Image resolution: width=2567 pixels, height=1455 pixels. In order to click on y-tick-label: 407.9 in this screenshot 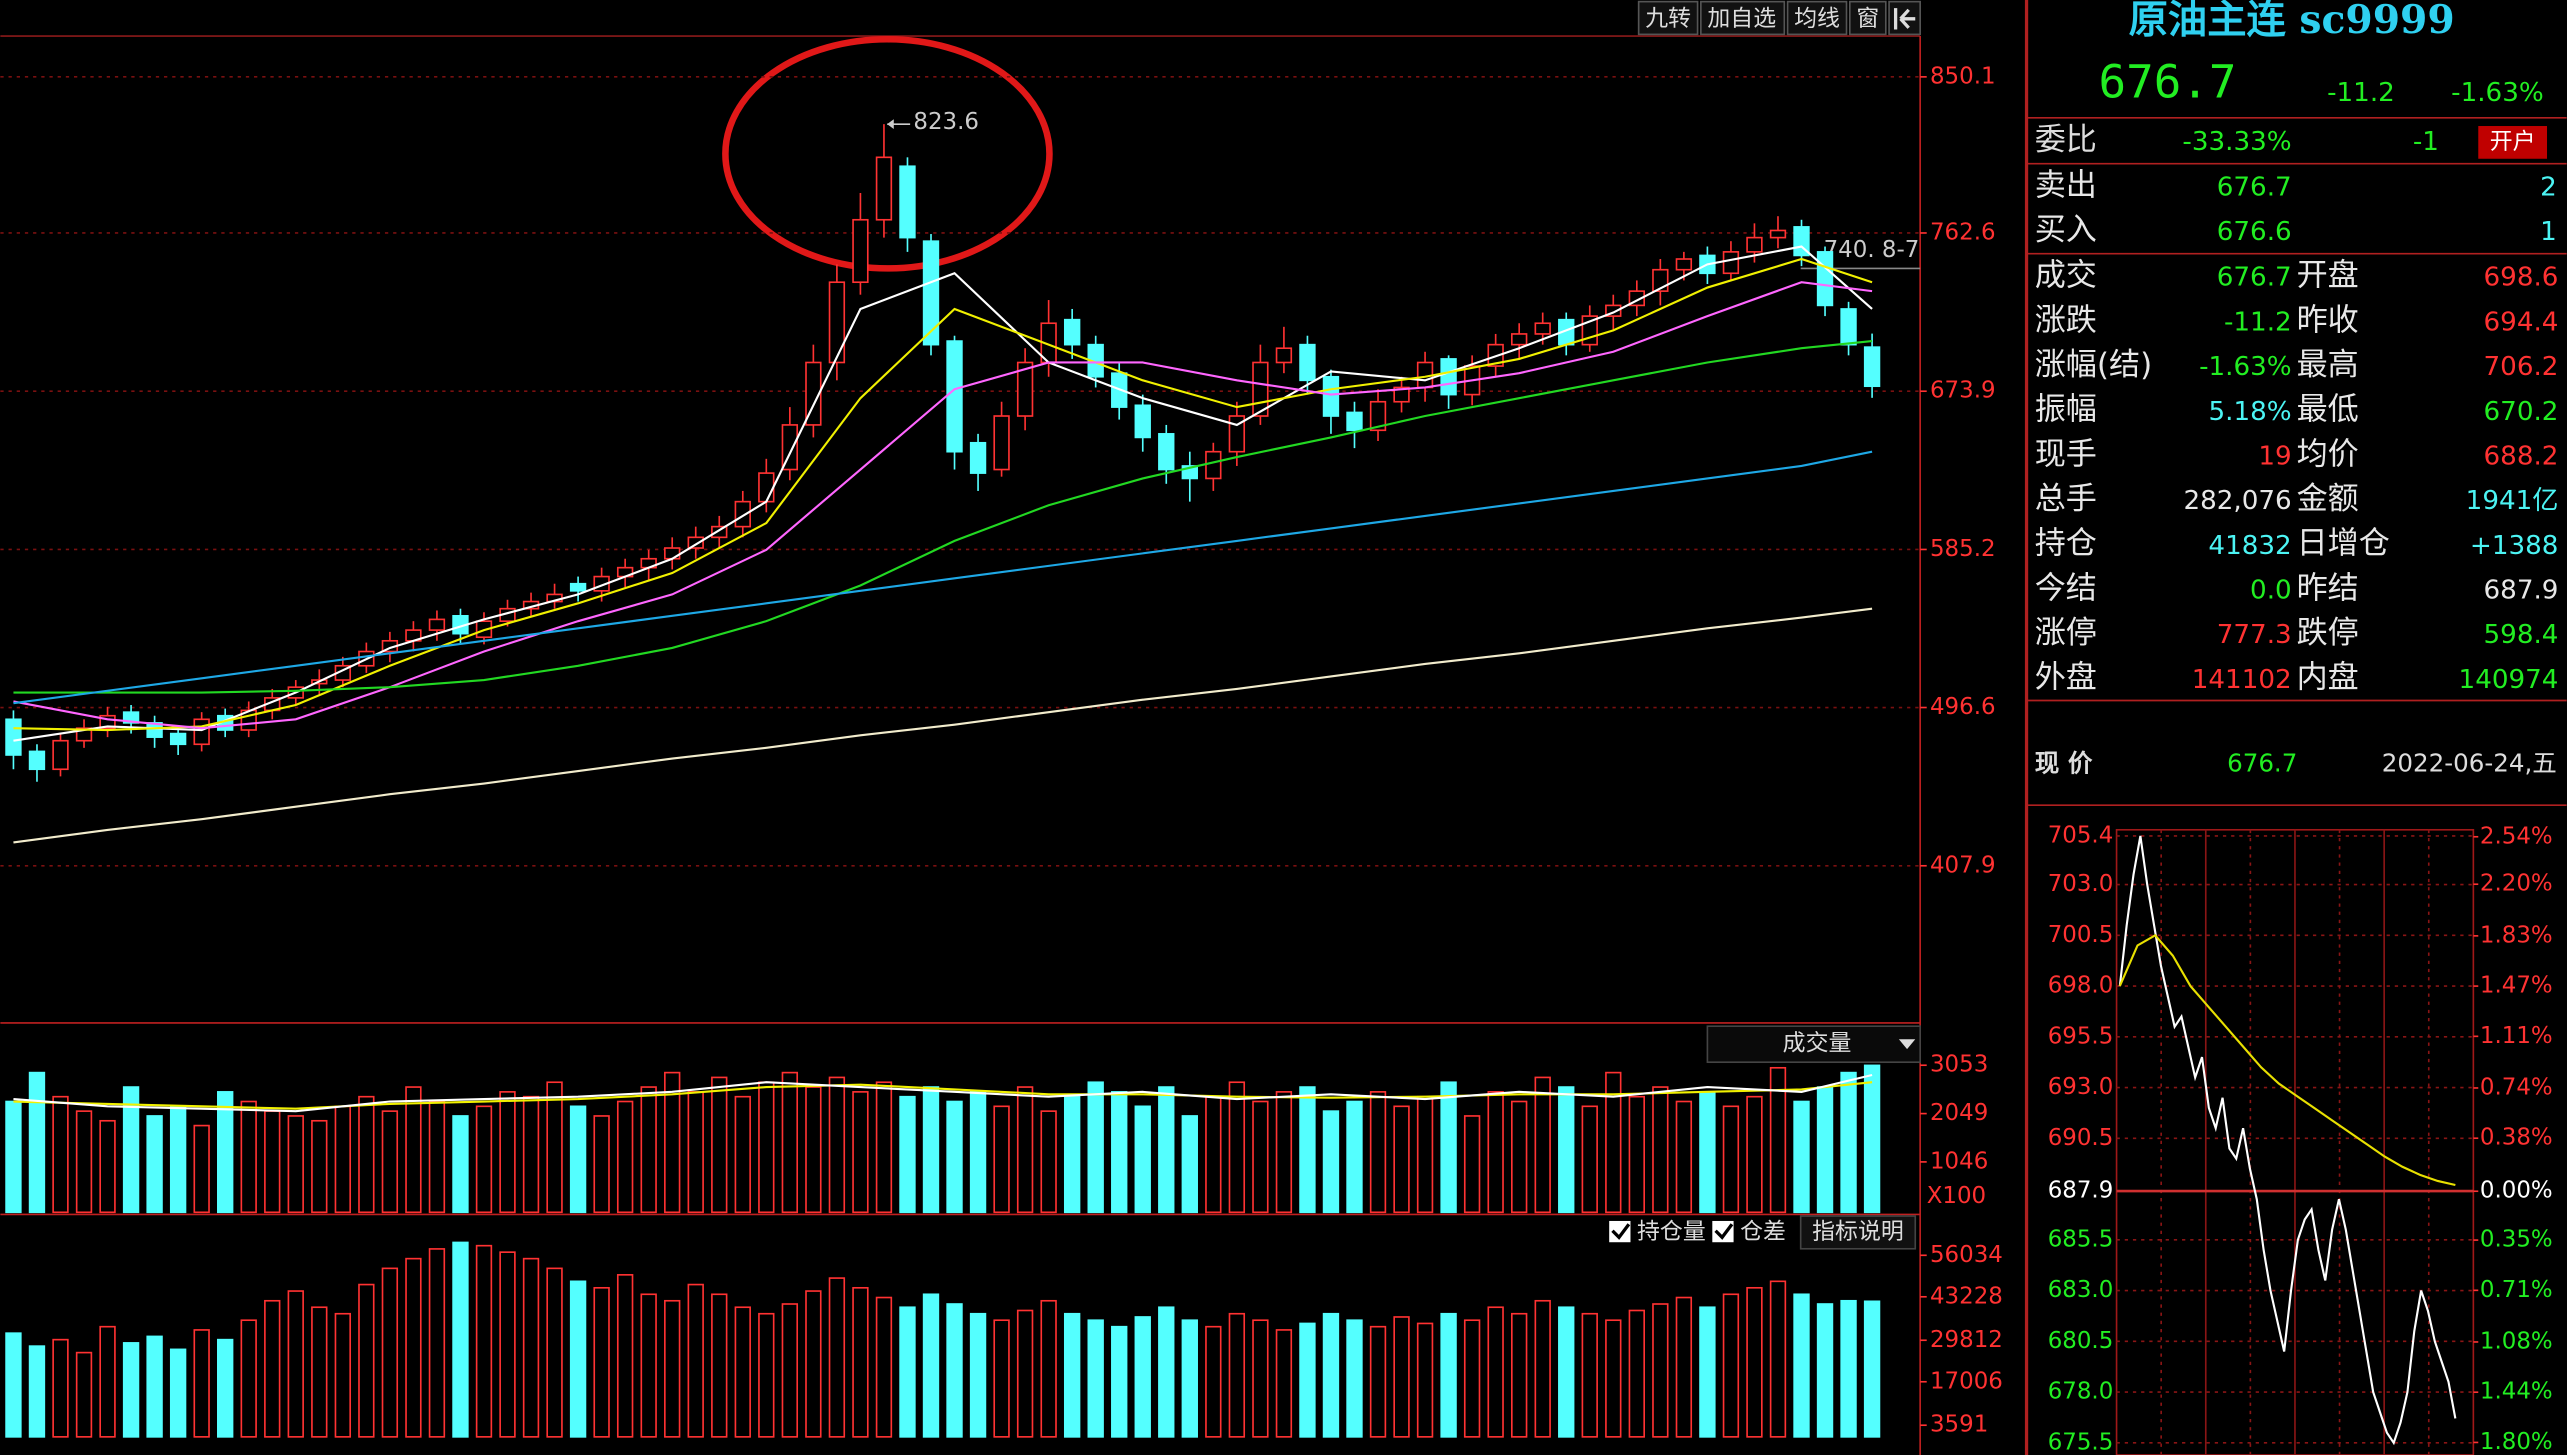, I will do `click(1963, 865)`.